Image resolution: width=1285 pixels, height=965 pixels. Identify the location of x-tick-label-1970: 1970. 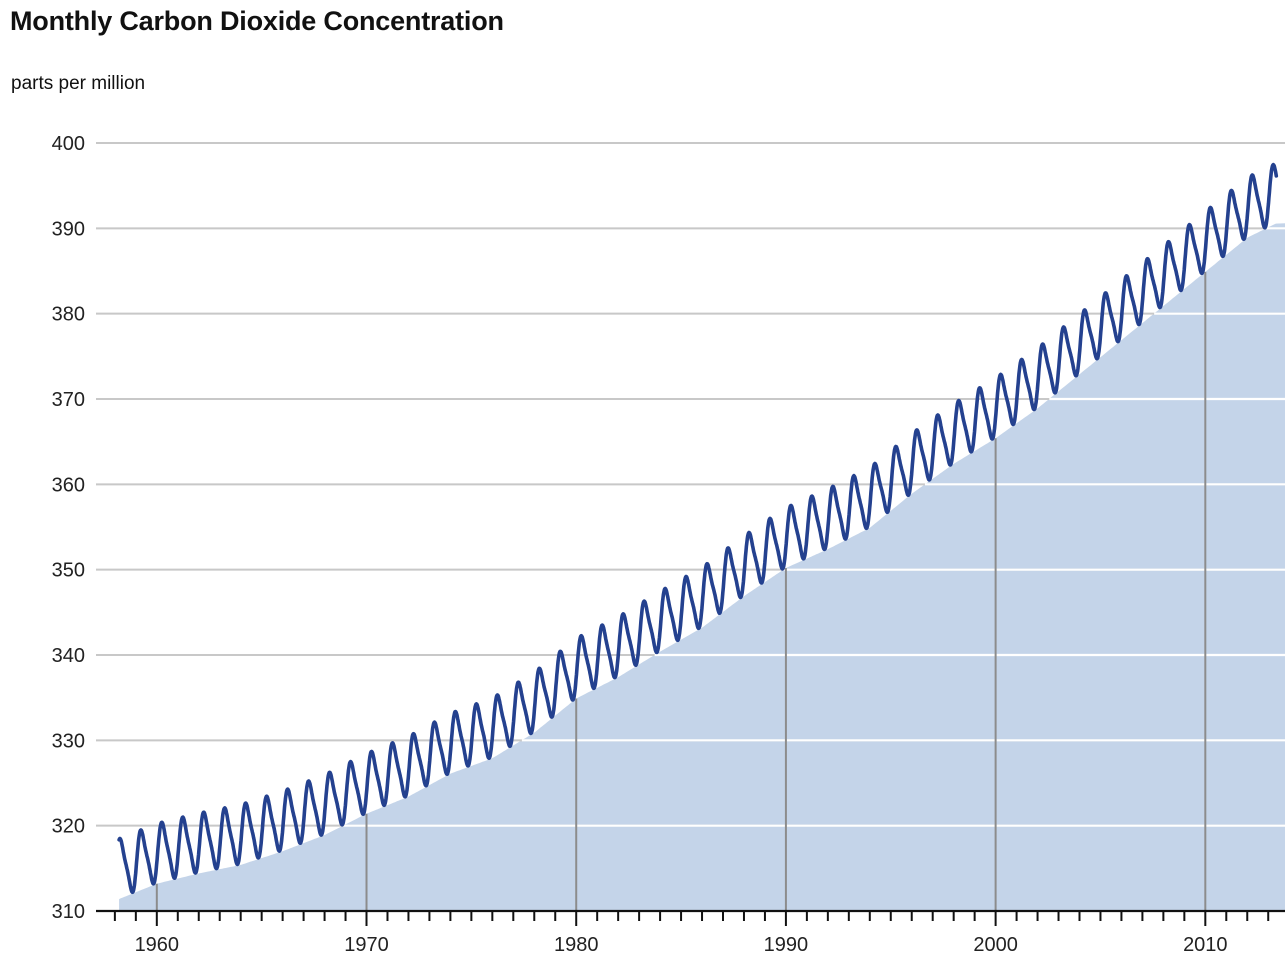
(366, 945).